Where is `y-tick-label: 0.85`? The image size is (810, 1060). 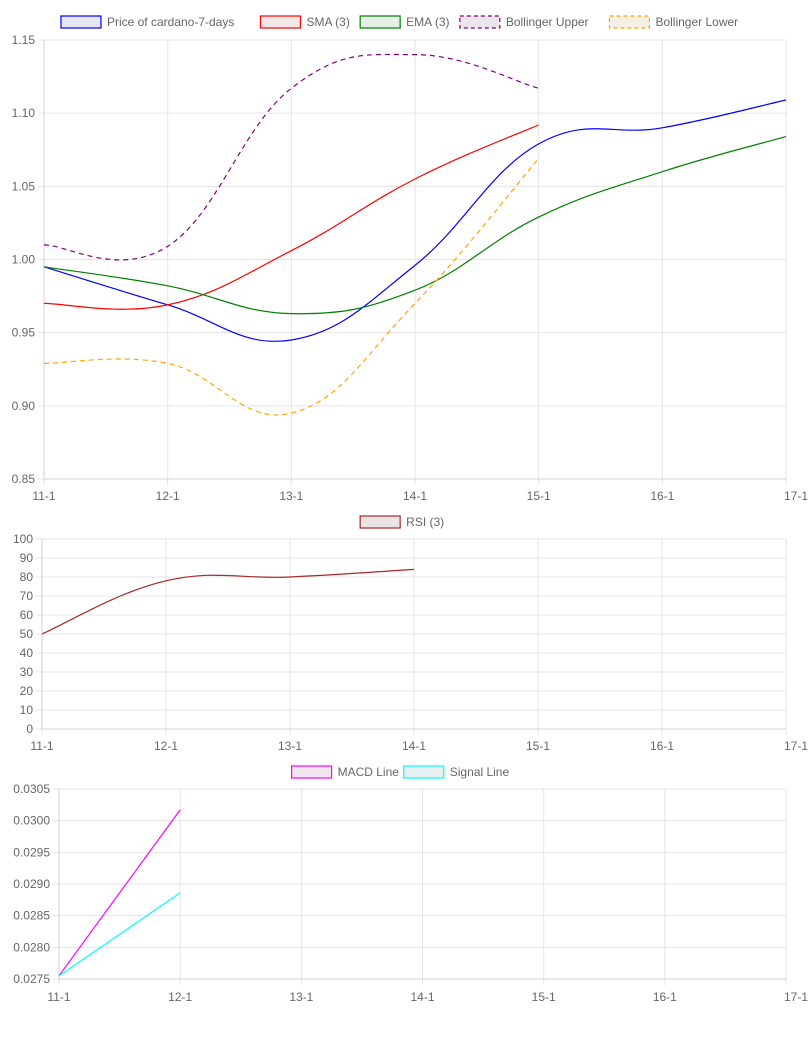 y-tick-label: 0.85 is located at coordinates (24, 479).